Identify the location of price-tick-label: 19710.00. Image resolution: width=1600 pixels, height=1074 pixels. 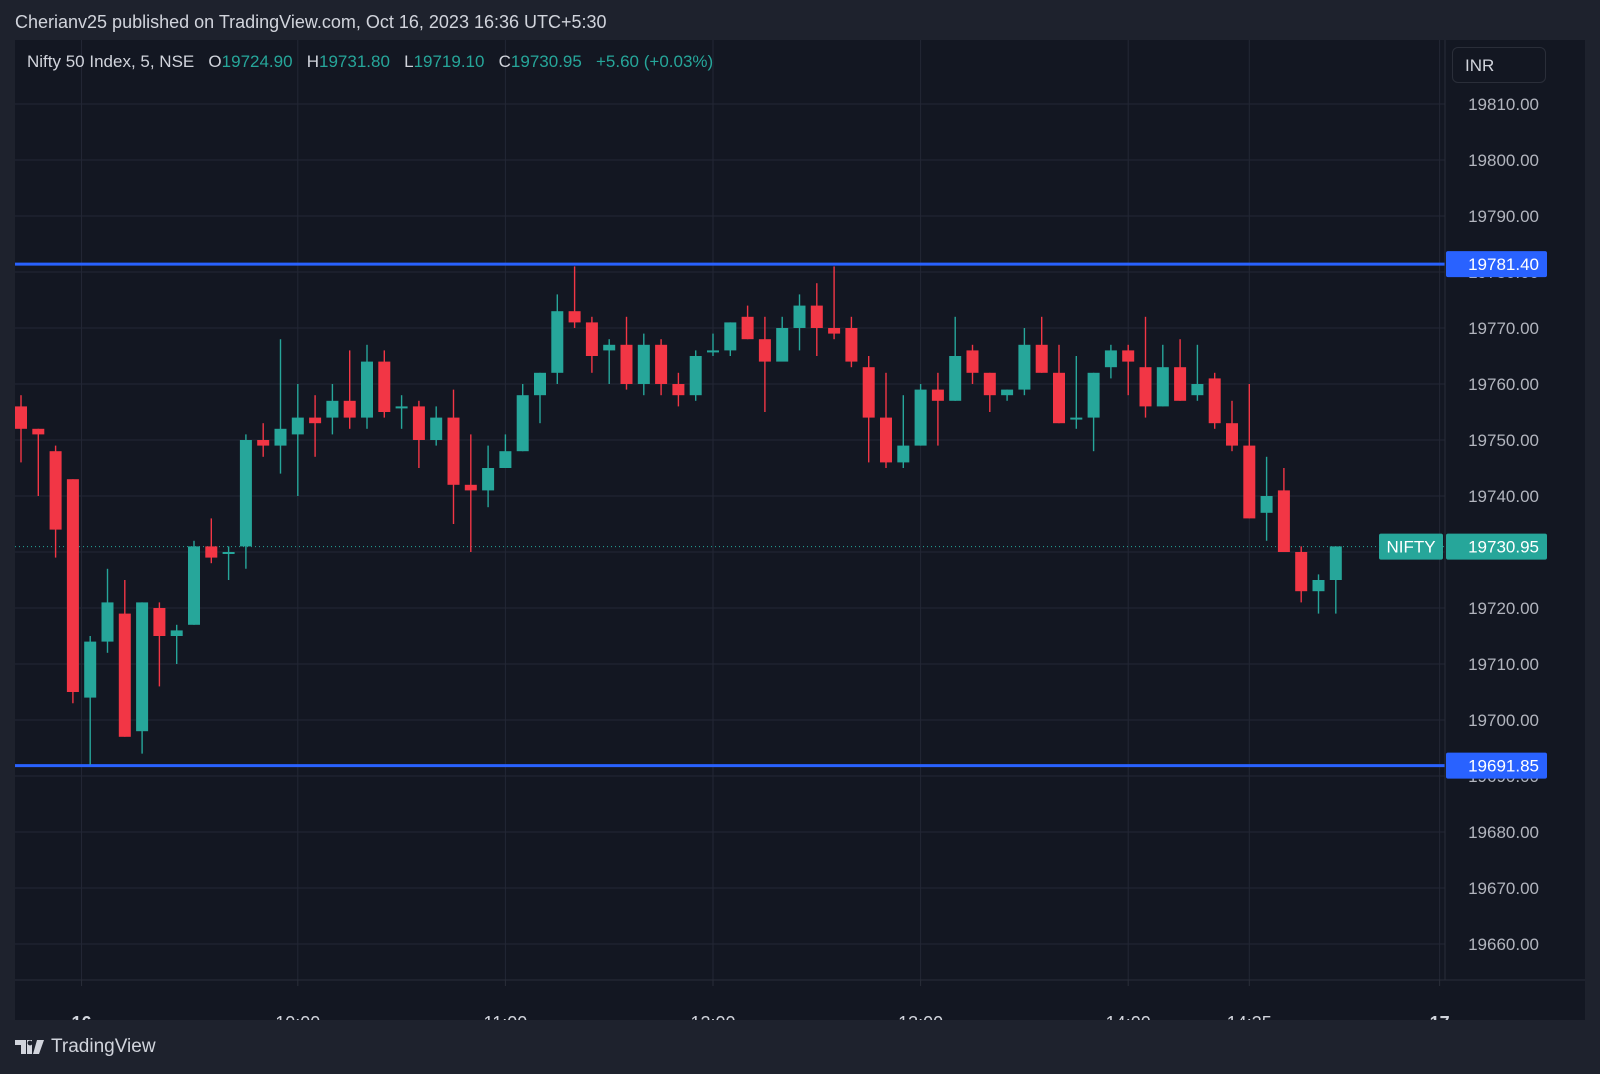
(1503, 664).